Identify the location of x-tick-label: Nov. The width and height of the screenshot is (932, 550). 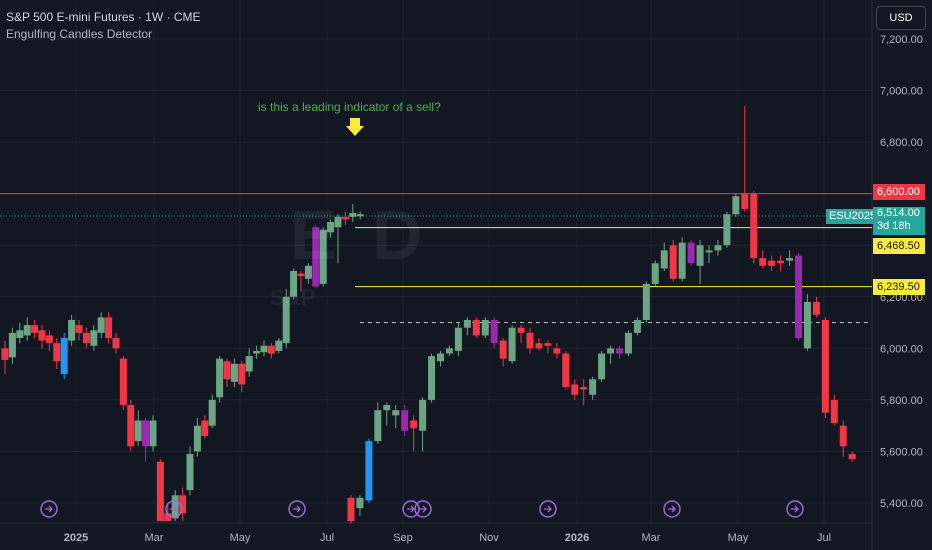
(489, 538).